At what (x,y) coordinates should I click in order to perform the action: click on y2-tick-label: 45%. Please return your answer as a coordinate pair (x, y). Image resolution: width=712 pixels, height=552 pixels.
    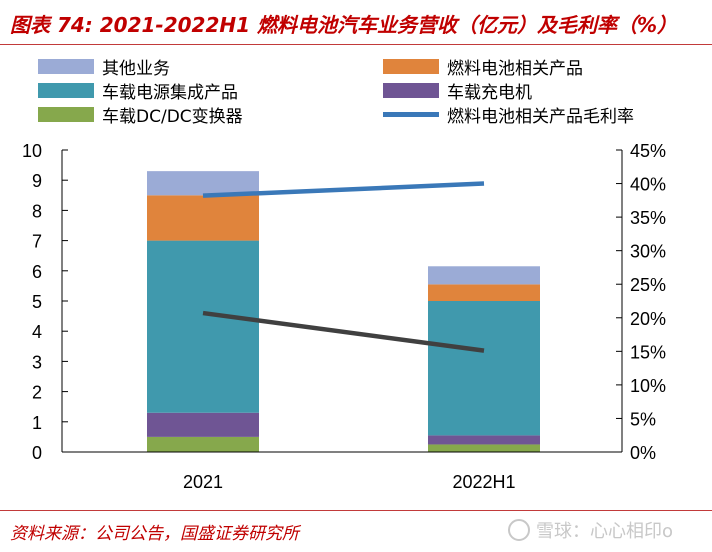
    Looking at the image, I should click on (648, 151).